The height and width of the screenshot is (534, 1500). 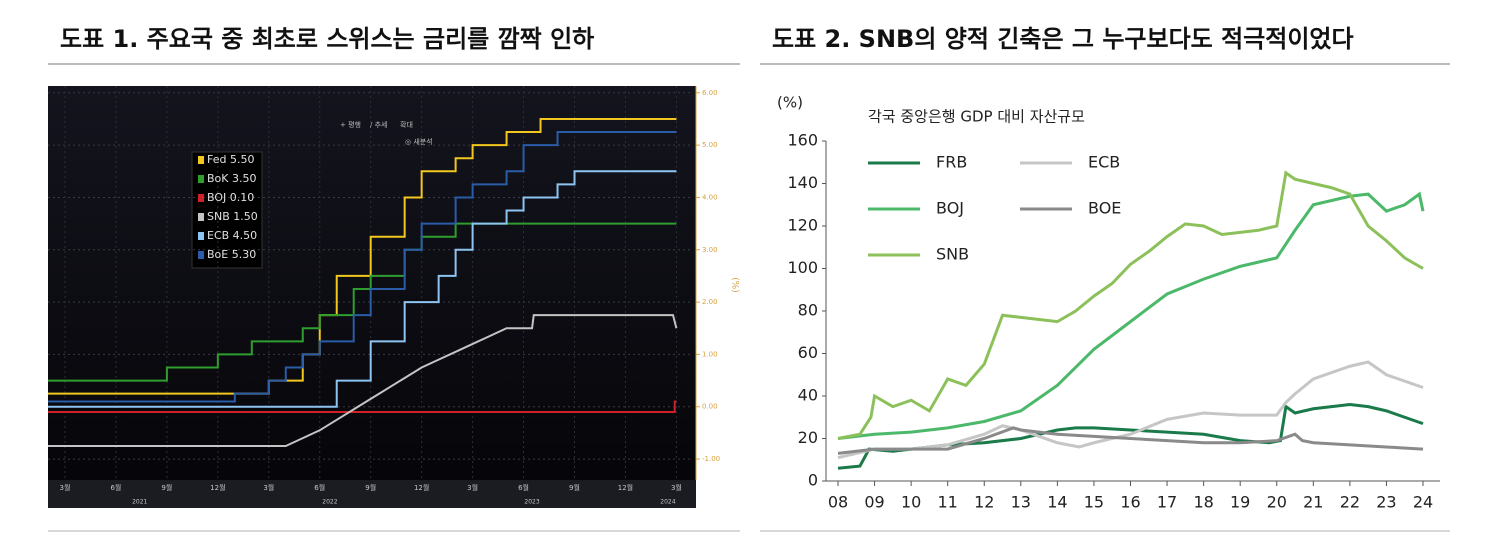 I want to click on y-tick-label: 5.00, so click(x=710, y=145).